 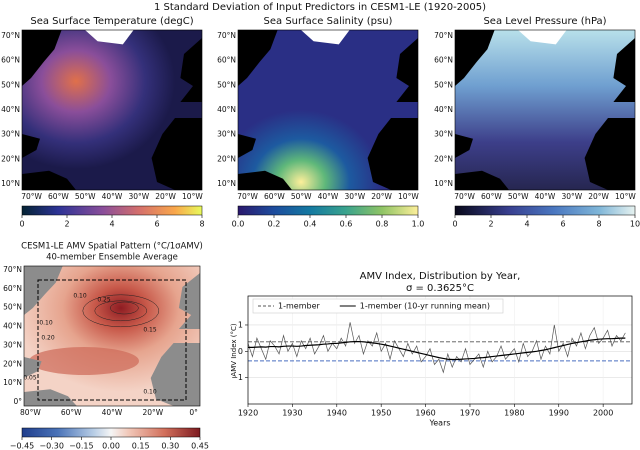 I want to click on colorbar-tick-label: 0.6, so click(x=346, y=224).